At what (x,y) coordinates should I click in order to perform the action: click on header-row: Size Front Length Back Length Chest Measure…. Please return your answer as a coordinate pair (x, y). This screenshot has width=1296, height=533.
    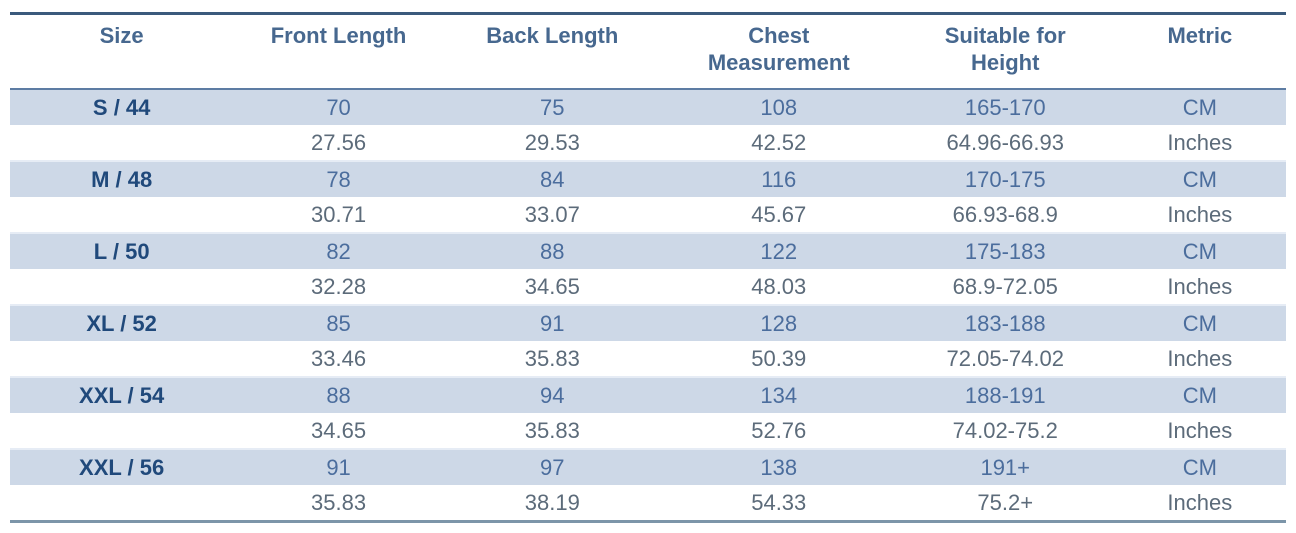
    Looking at the image, I should click on (648, 51).